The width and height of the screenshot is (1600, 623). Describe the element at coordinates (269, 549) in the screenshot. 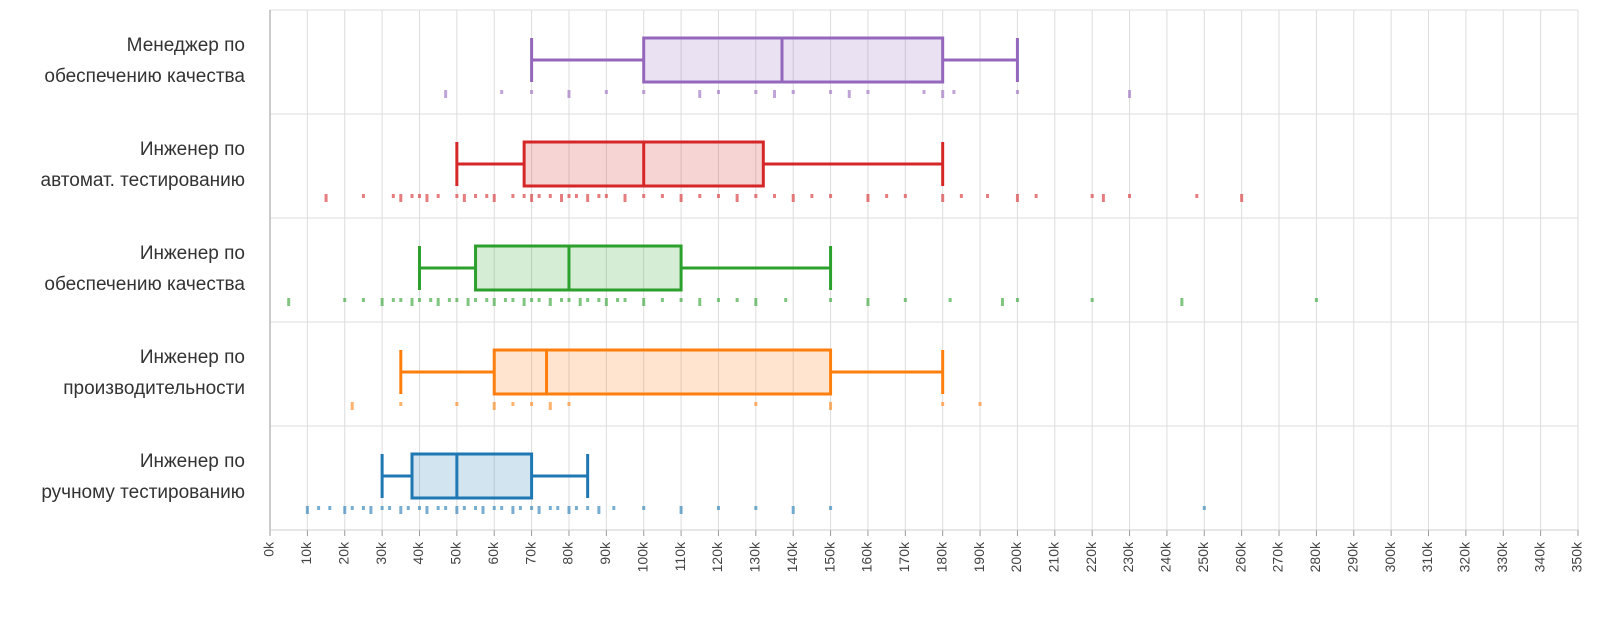

I see `x-tick-label: 0k` at that location.